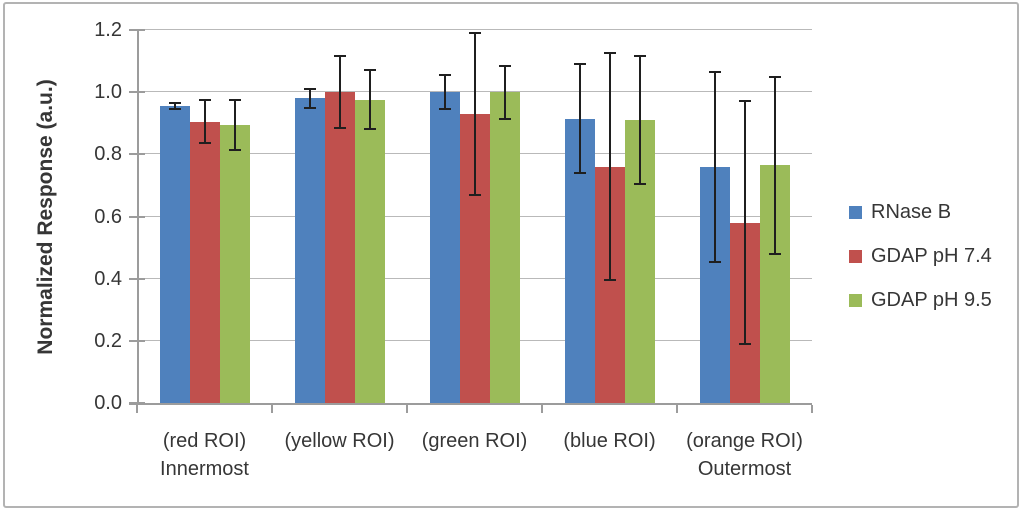  Describe the element at coordinates (744, 441) in the screenshot. I see `category-label-line: (orange ROI)` at that location.